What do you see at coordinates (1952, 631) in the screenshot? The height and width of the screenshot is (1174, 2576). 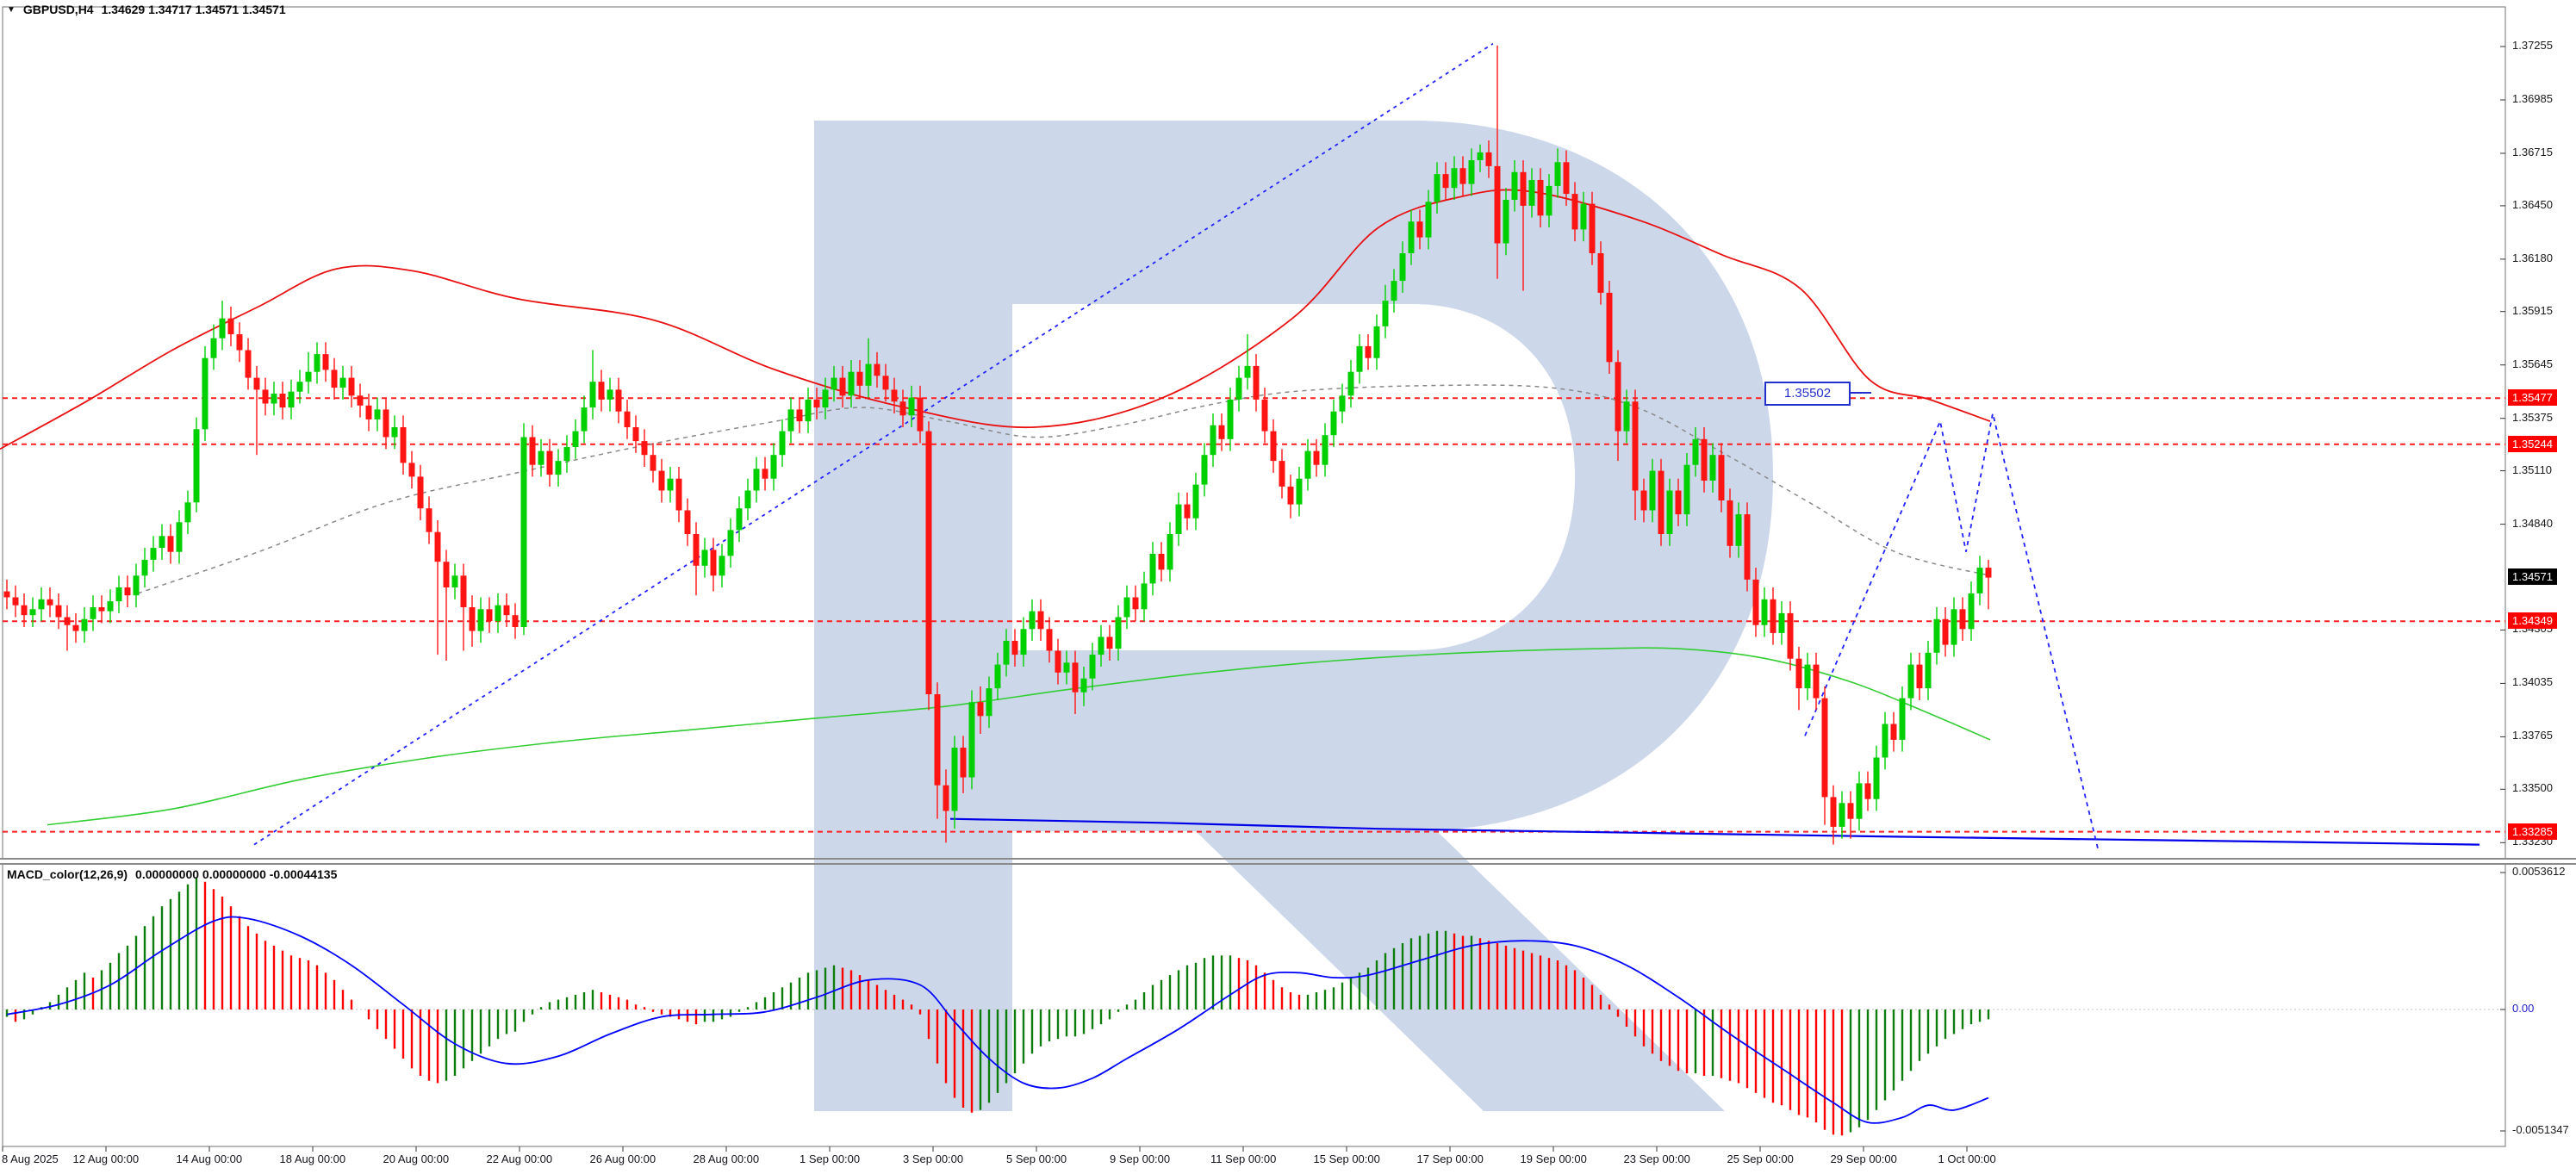 I see `projection-zigzag` at bounding box center [1952, 631].